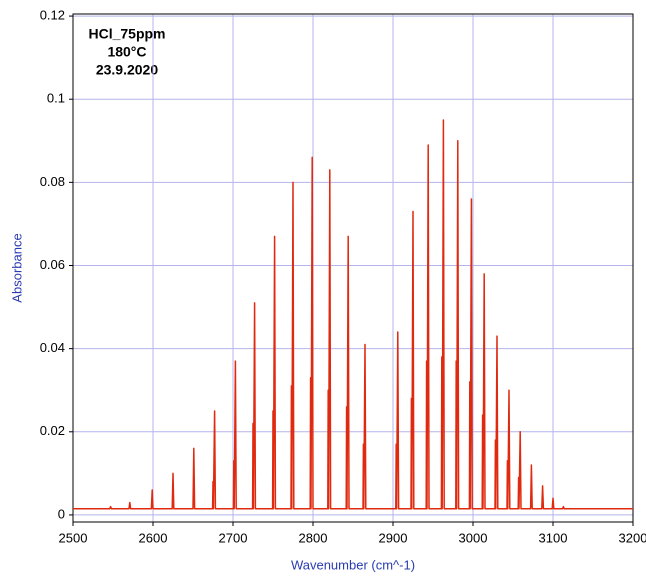 Image resolution: width=646 pixels, height=580 pixels. Describe the element at coordinates (52, 181) in the screenshot. I see `y-tick-label: 0.08` at that location.